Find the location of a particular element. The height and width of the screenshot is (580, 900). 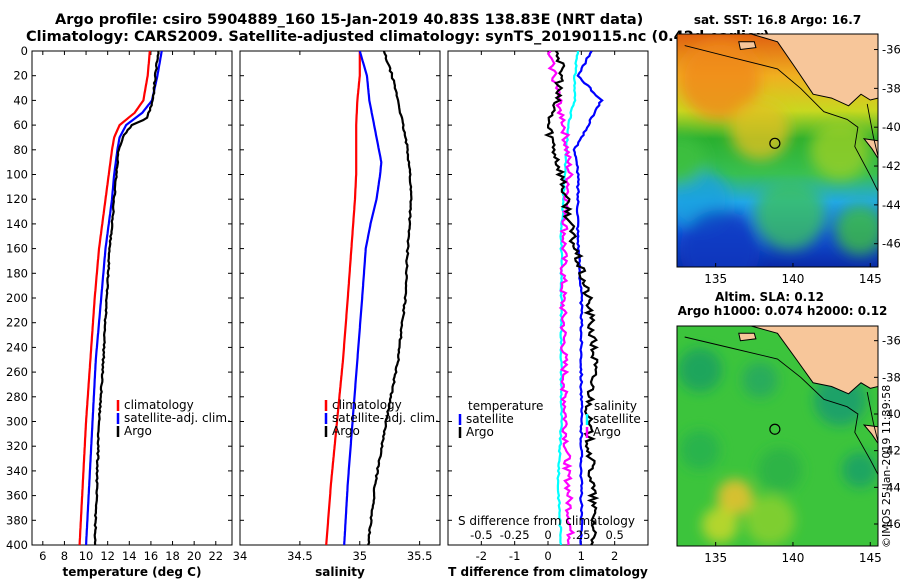

depth-tick-label: 40 is located at coordinates (20, 100).